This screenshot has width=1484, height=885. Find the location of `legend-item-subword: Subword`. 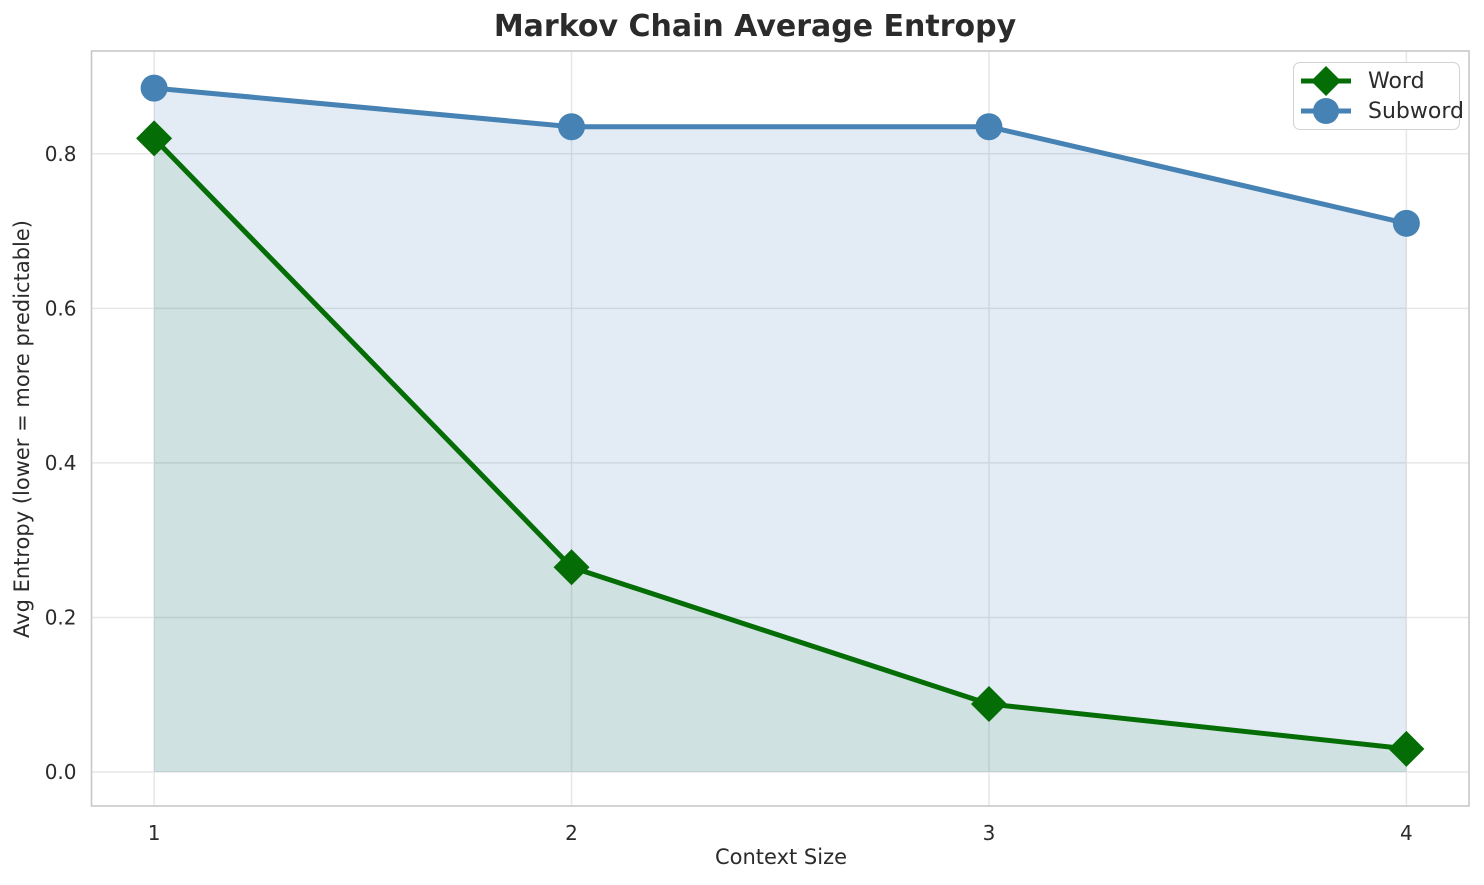

legend-item-subword: Subword is located at coordinates (1381, 111).